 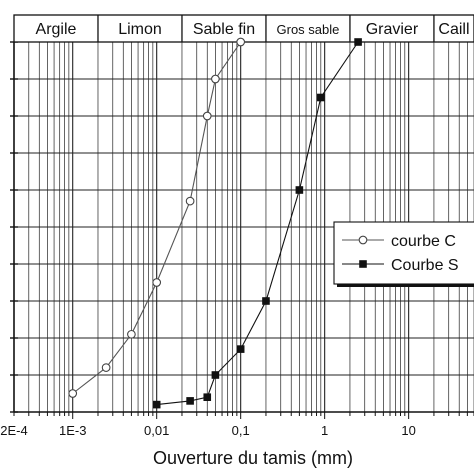 What do you see at coordinates (408, 430) in the screenshot?
I see `x-tick-label: 10` at bounding box center [408, 430].